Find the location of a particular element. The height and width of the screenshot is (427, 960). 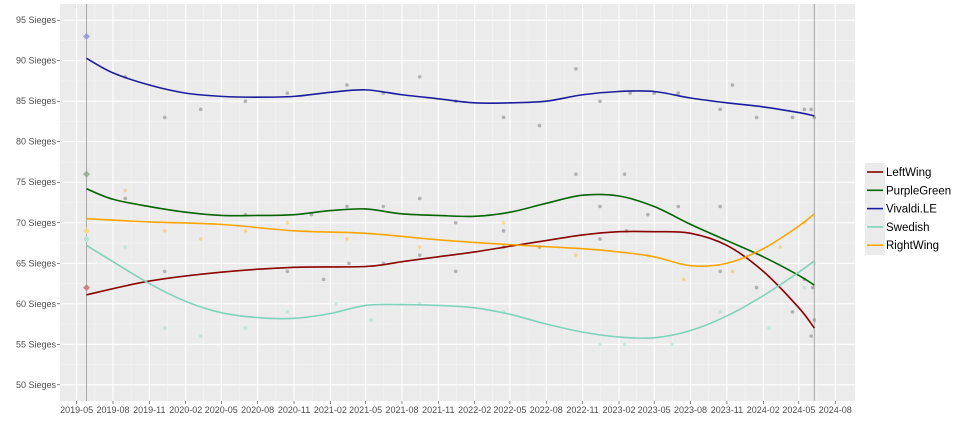

x-tick-label: 2019-05 is located at coordinates (76, 410).